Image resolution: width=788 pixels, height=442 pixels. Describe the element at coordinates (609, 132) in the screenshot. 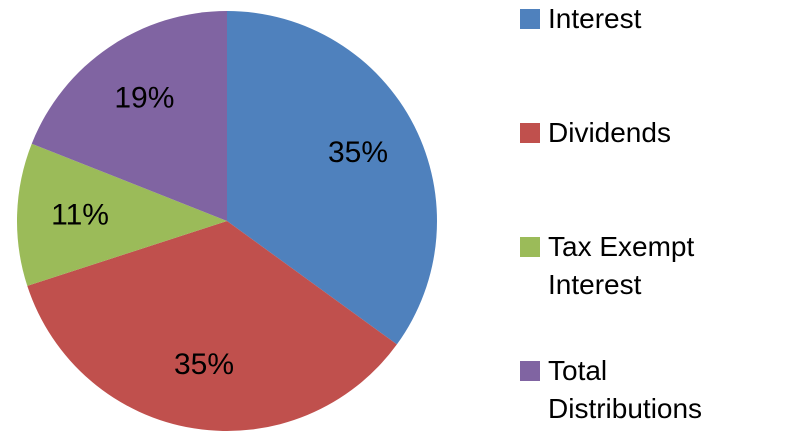

I see `legend-label: Dividends` at that location.